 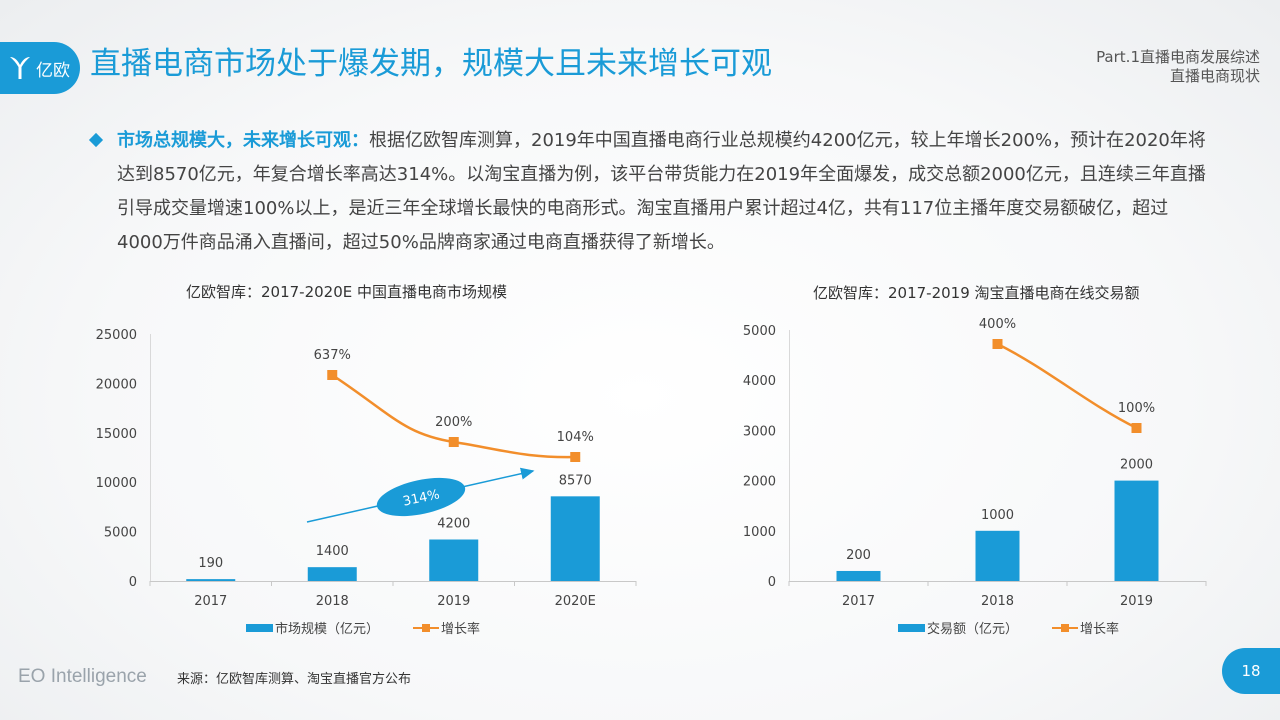 I want to click on bar-value-label: 4200, so click(x=453, y=524).